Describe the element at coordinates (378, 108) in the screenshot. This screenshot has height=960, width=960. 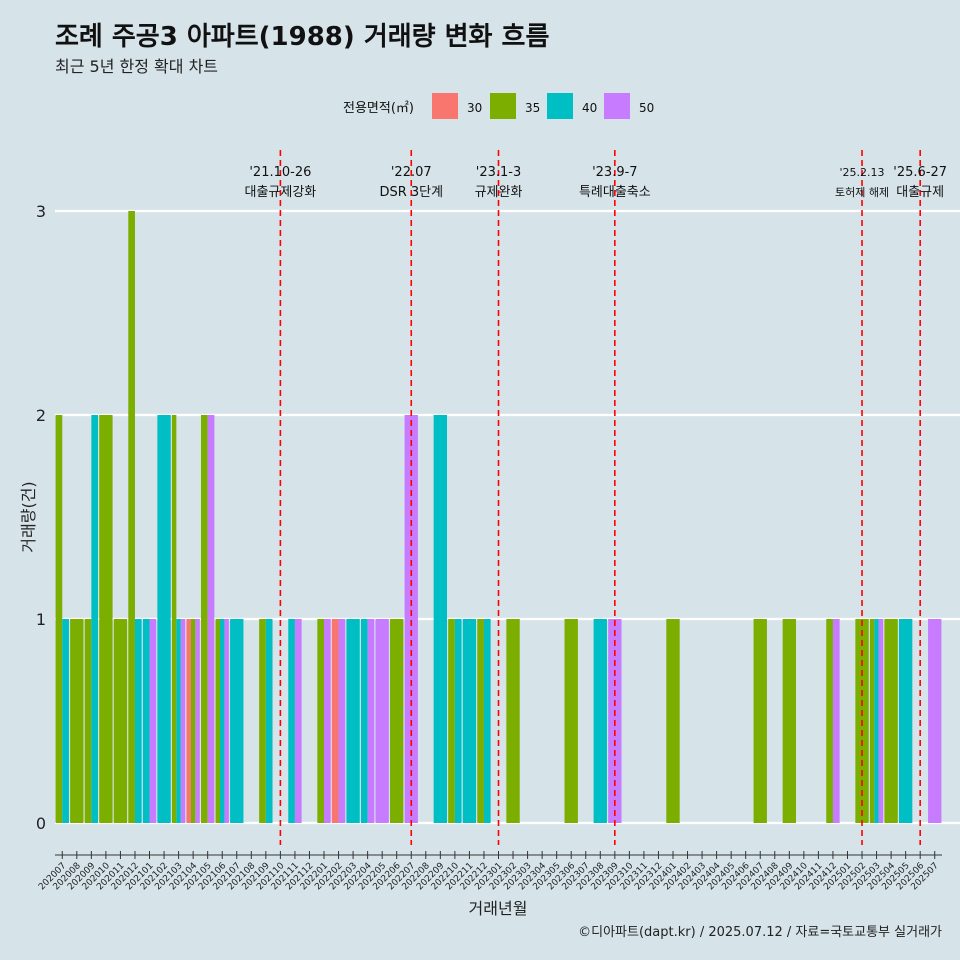
I see `legend-title: 전용면적(㎡)` at that location.